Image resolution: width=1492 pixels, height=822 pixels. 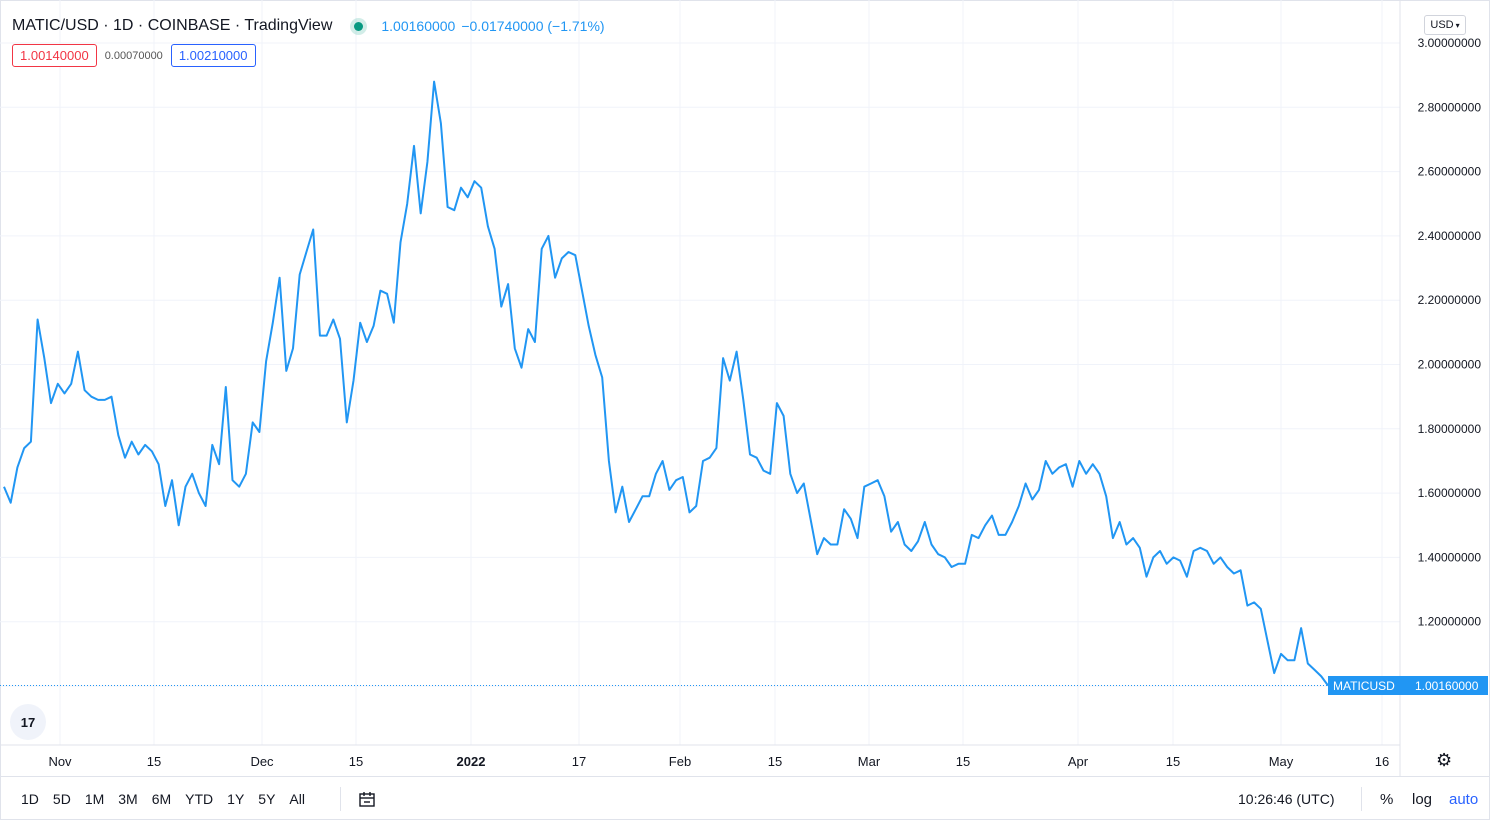 What do you see at coordinates (1382, 761) in the screenshot?
I see `time-tick-label: 16` at bounding box center [1382, 761].